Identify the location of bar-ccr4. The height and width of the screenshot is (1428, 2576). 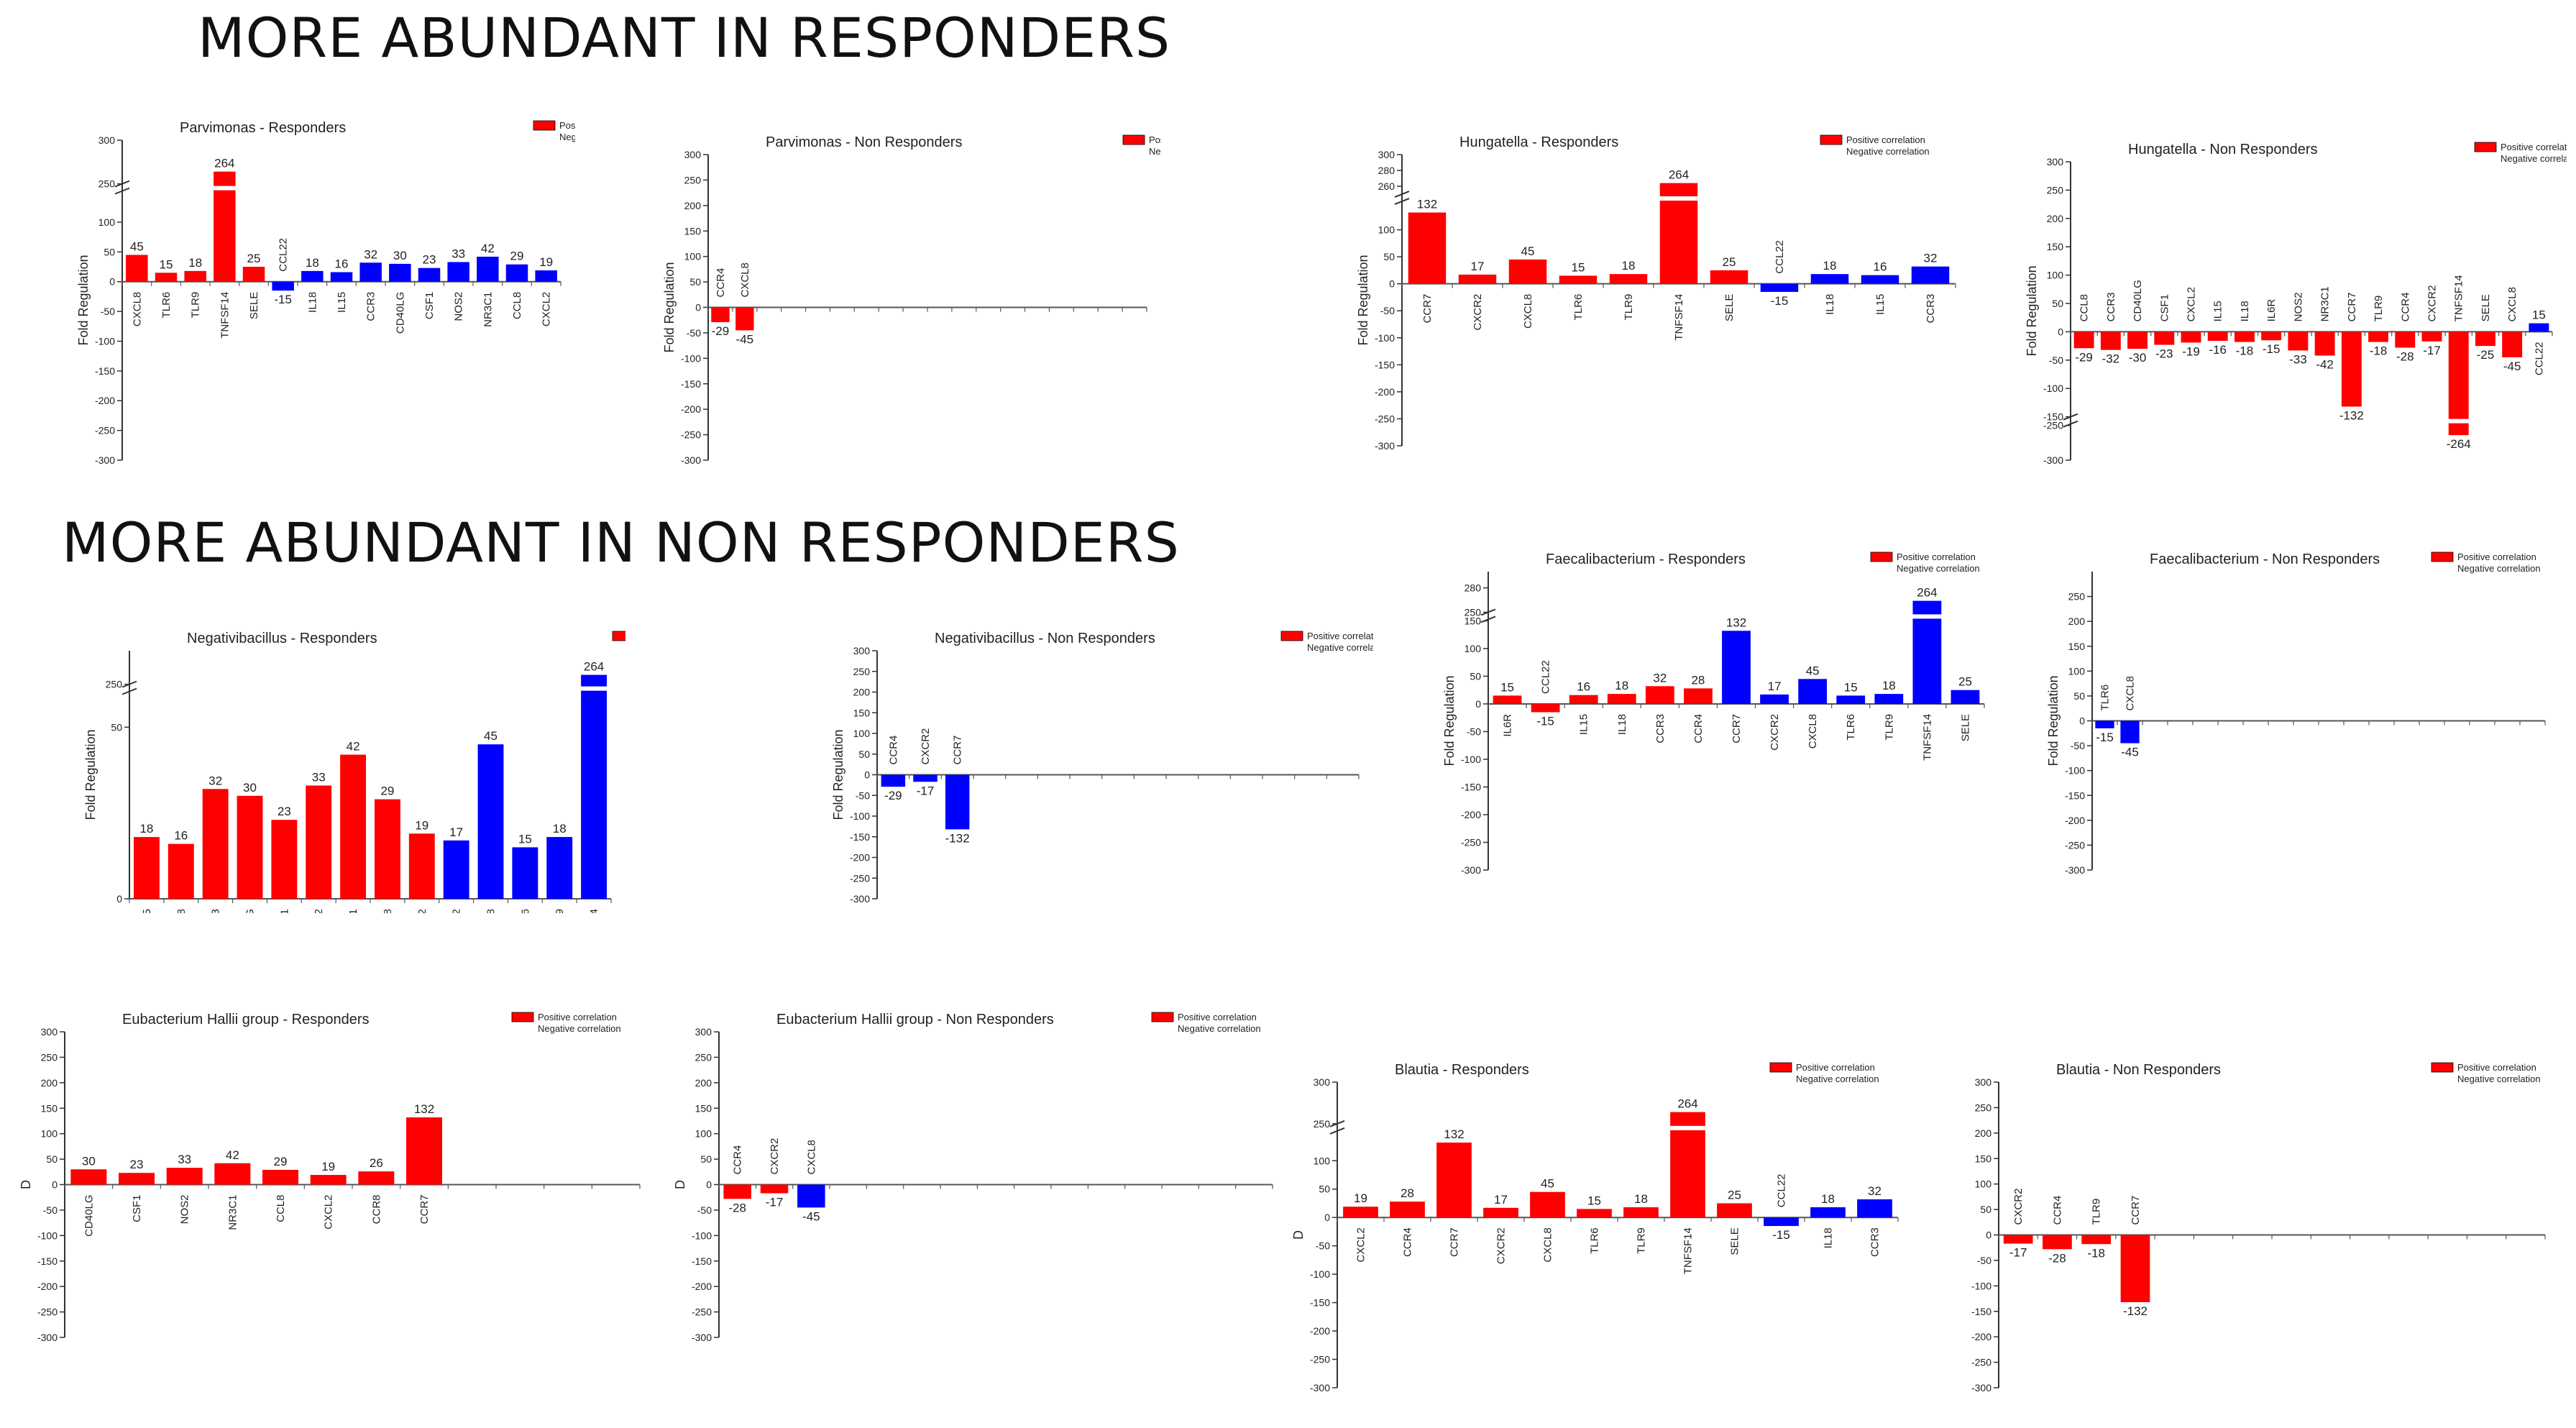
(720, 315).